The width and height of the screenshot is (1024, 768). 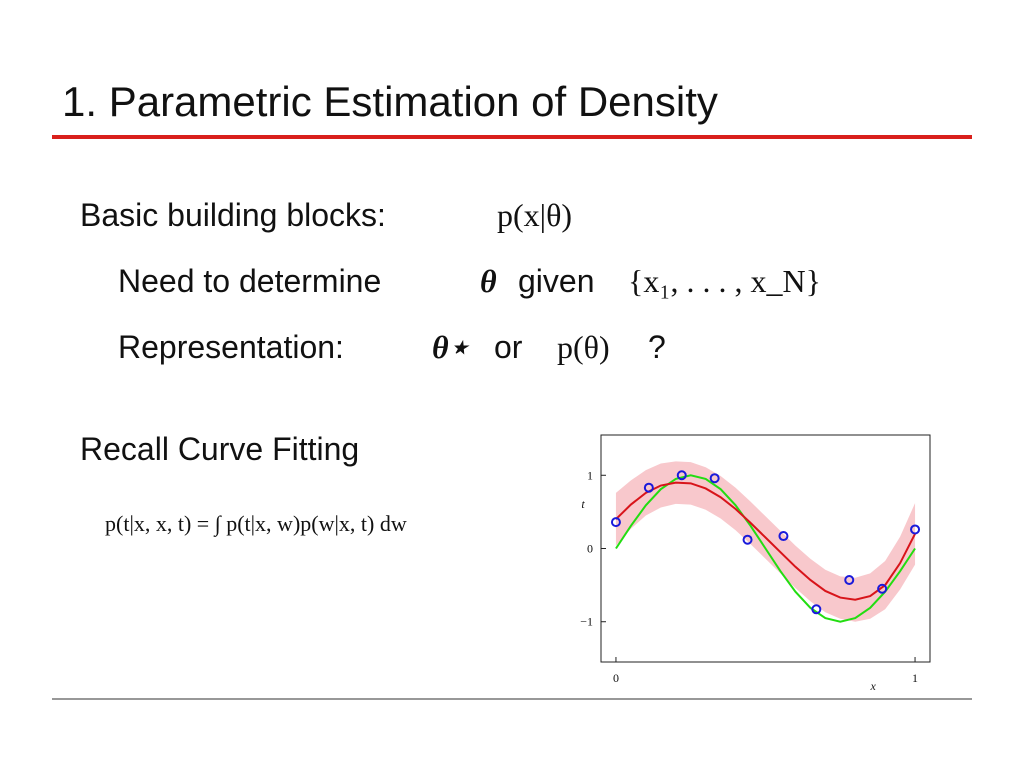 I want to click on math: {x₁, . . . , x_N}, so click(x=724, y=281).